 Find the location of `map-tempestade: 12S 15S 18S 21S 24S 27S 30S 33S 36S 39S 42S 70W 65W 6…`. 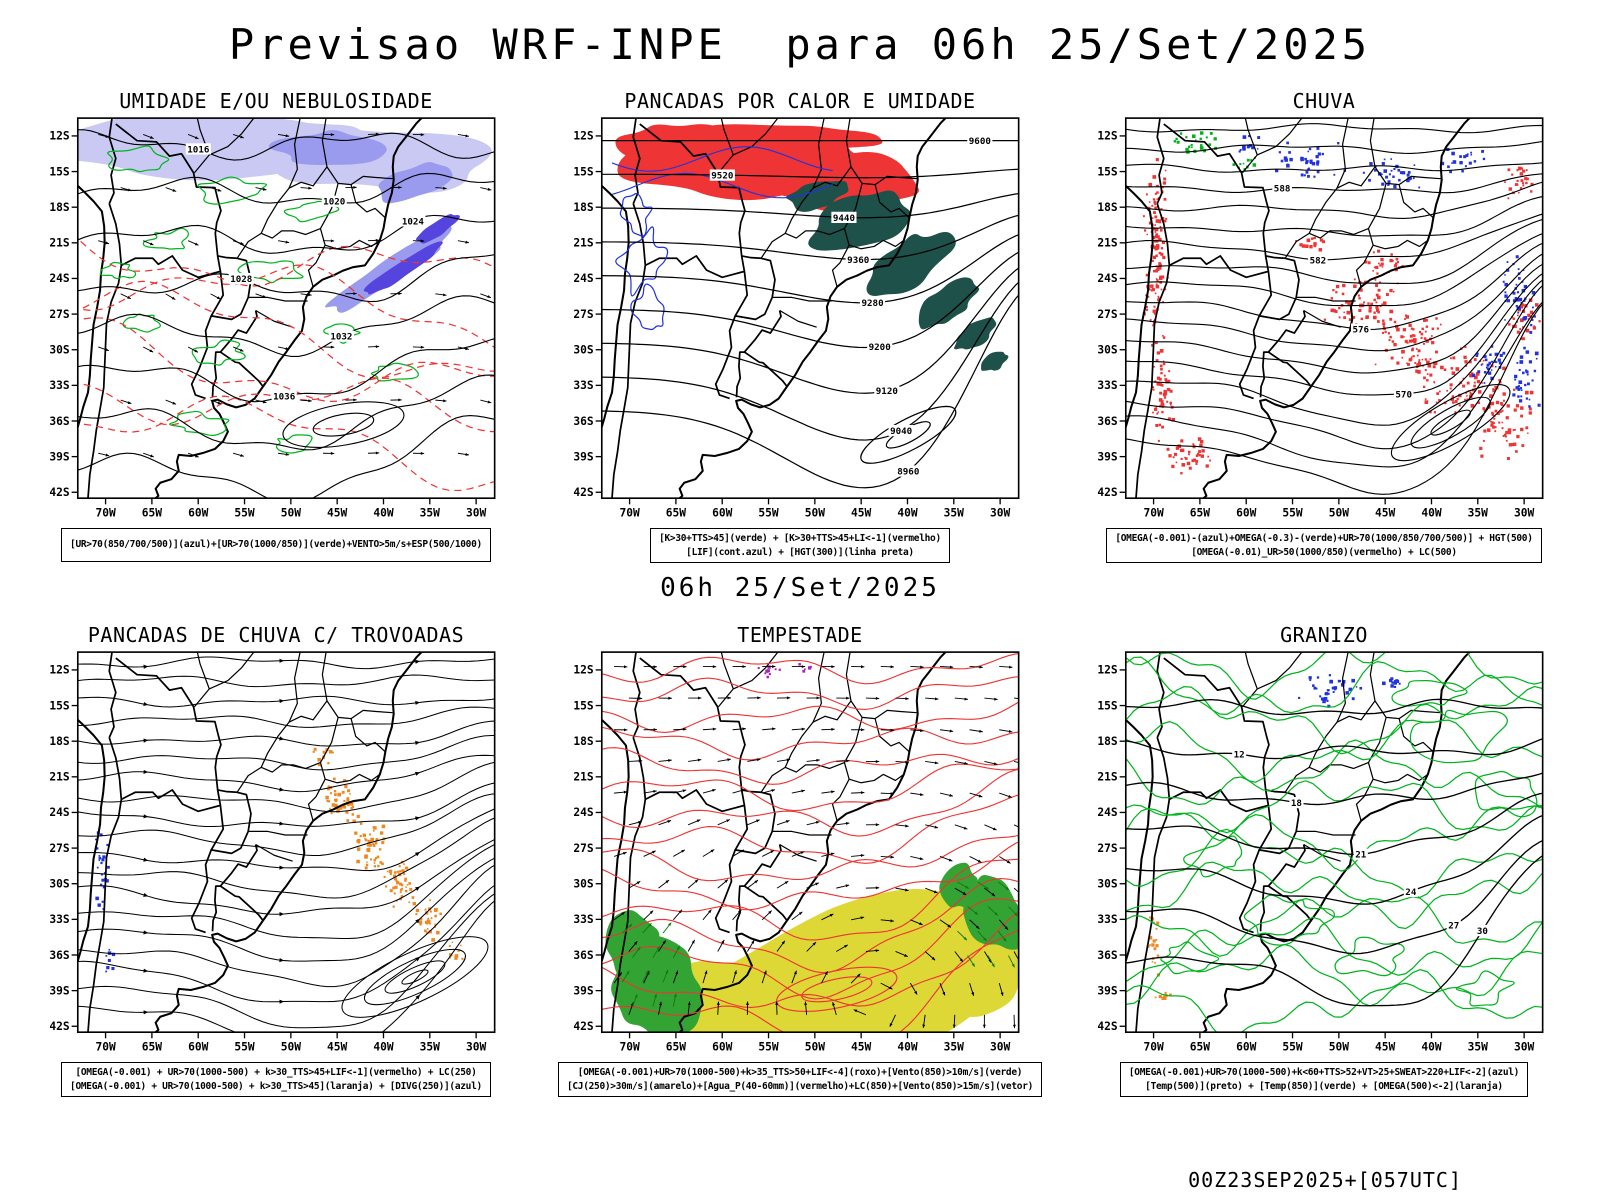

map-tempestade: 12S 15S 18S 21S 24S 27S 30S 33S 36S 39S 42S 70W 65W 6… is located at coordinates (796, 852).